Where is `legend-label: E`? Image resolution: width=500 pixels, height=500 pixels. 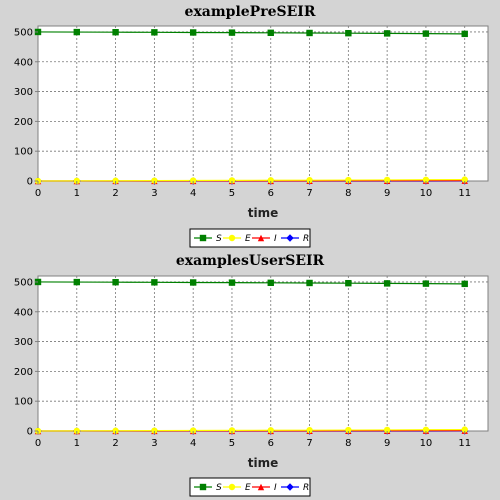 legend-label: E is located at coordinates (248, 488).